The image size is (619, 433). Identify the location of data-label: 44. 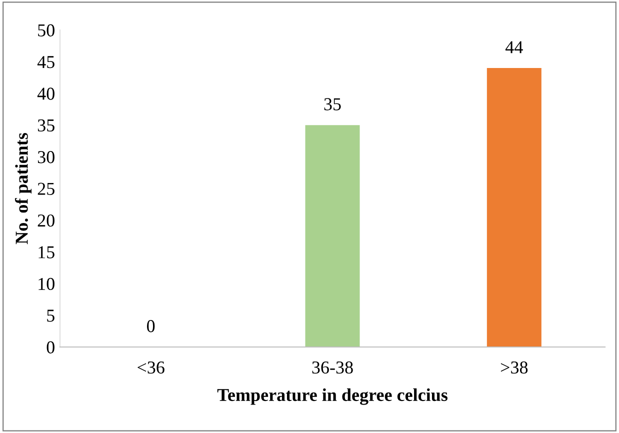
(514, 47).